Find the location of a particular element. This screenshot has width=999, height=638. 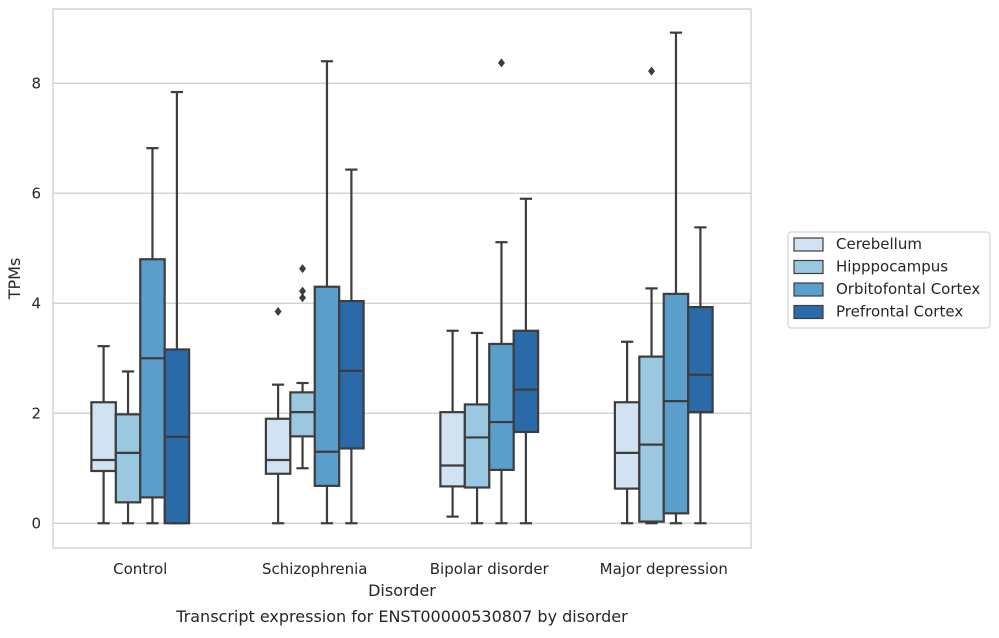

x-tick-label: Control is located at coordinates (140, 569).